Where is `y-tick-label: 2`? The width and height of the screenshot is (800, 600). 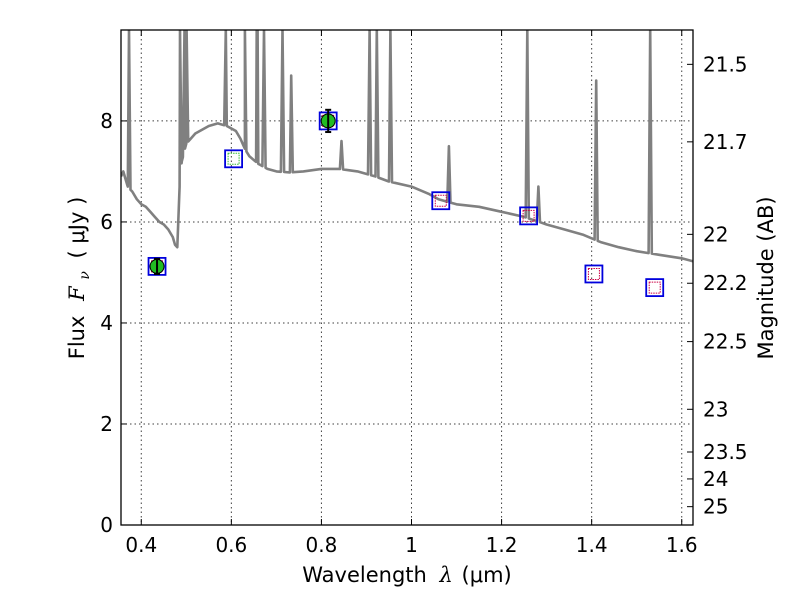
y-tick-label: 2 is located at coordinates (106, 424).